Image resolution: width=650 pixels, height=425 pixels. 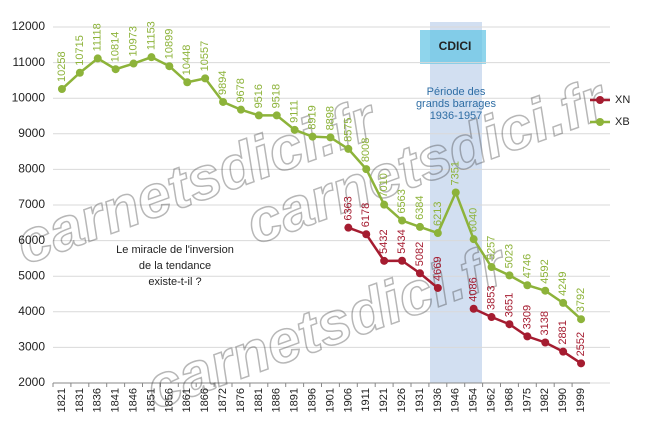 What do you see at coordinates (295, 111) in the screenshot?
I see `data-label: 9111` at bounding box center [295, 111].